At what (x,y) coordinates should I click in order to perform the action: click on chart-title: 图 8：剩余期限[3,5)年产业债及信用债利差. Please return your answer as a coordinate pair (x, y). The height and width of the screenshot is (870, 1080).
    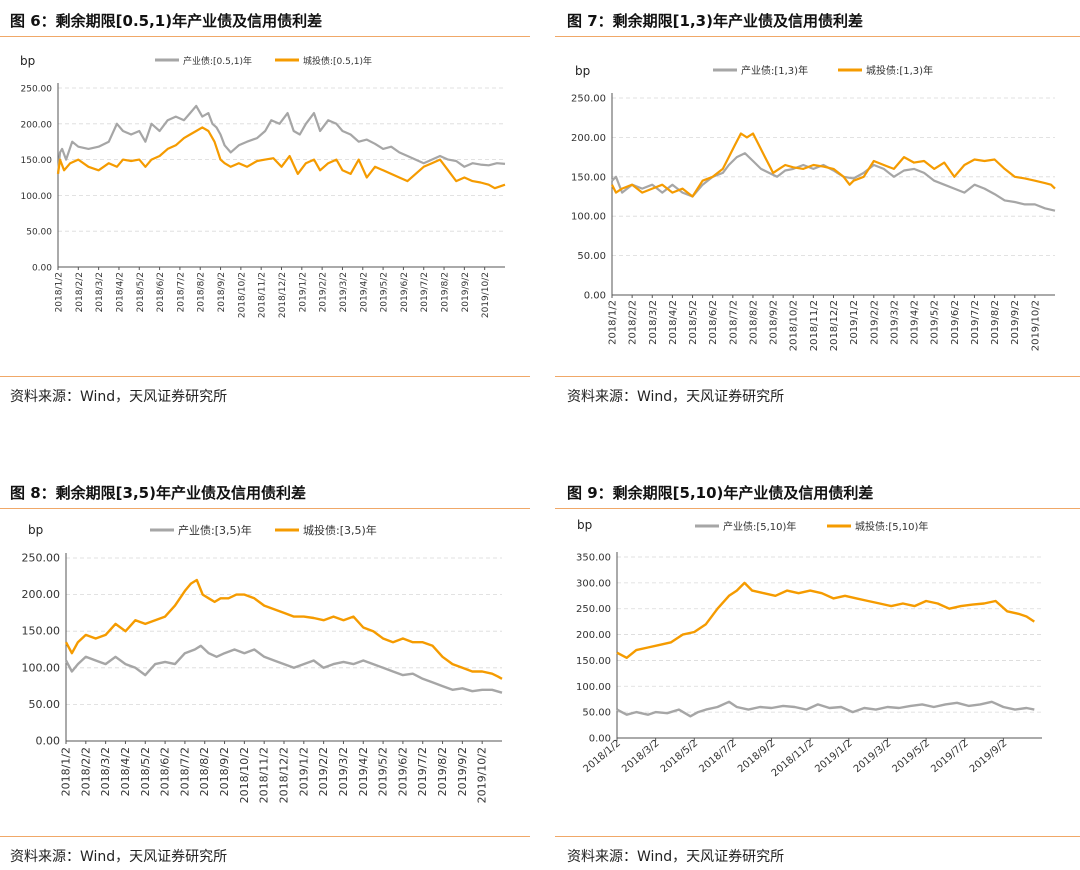
    Looking at the image, I should click on (158, 493).